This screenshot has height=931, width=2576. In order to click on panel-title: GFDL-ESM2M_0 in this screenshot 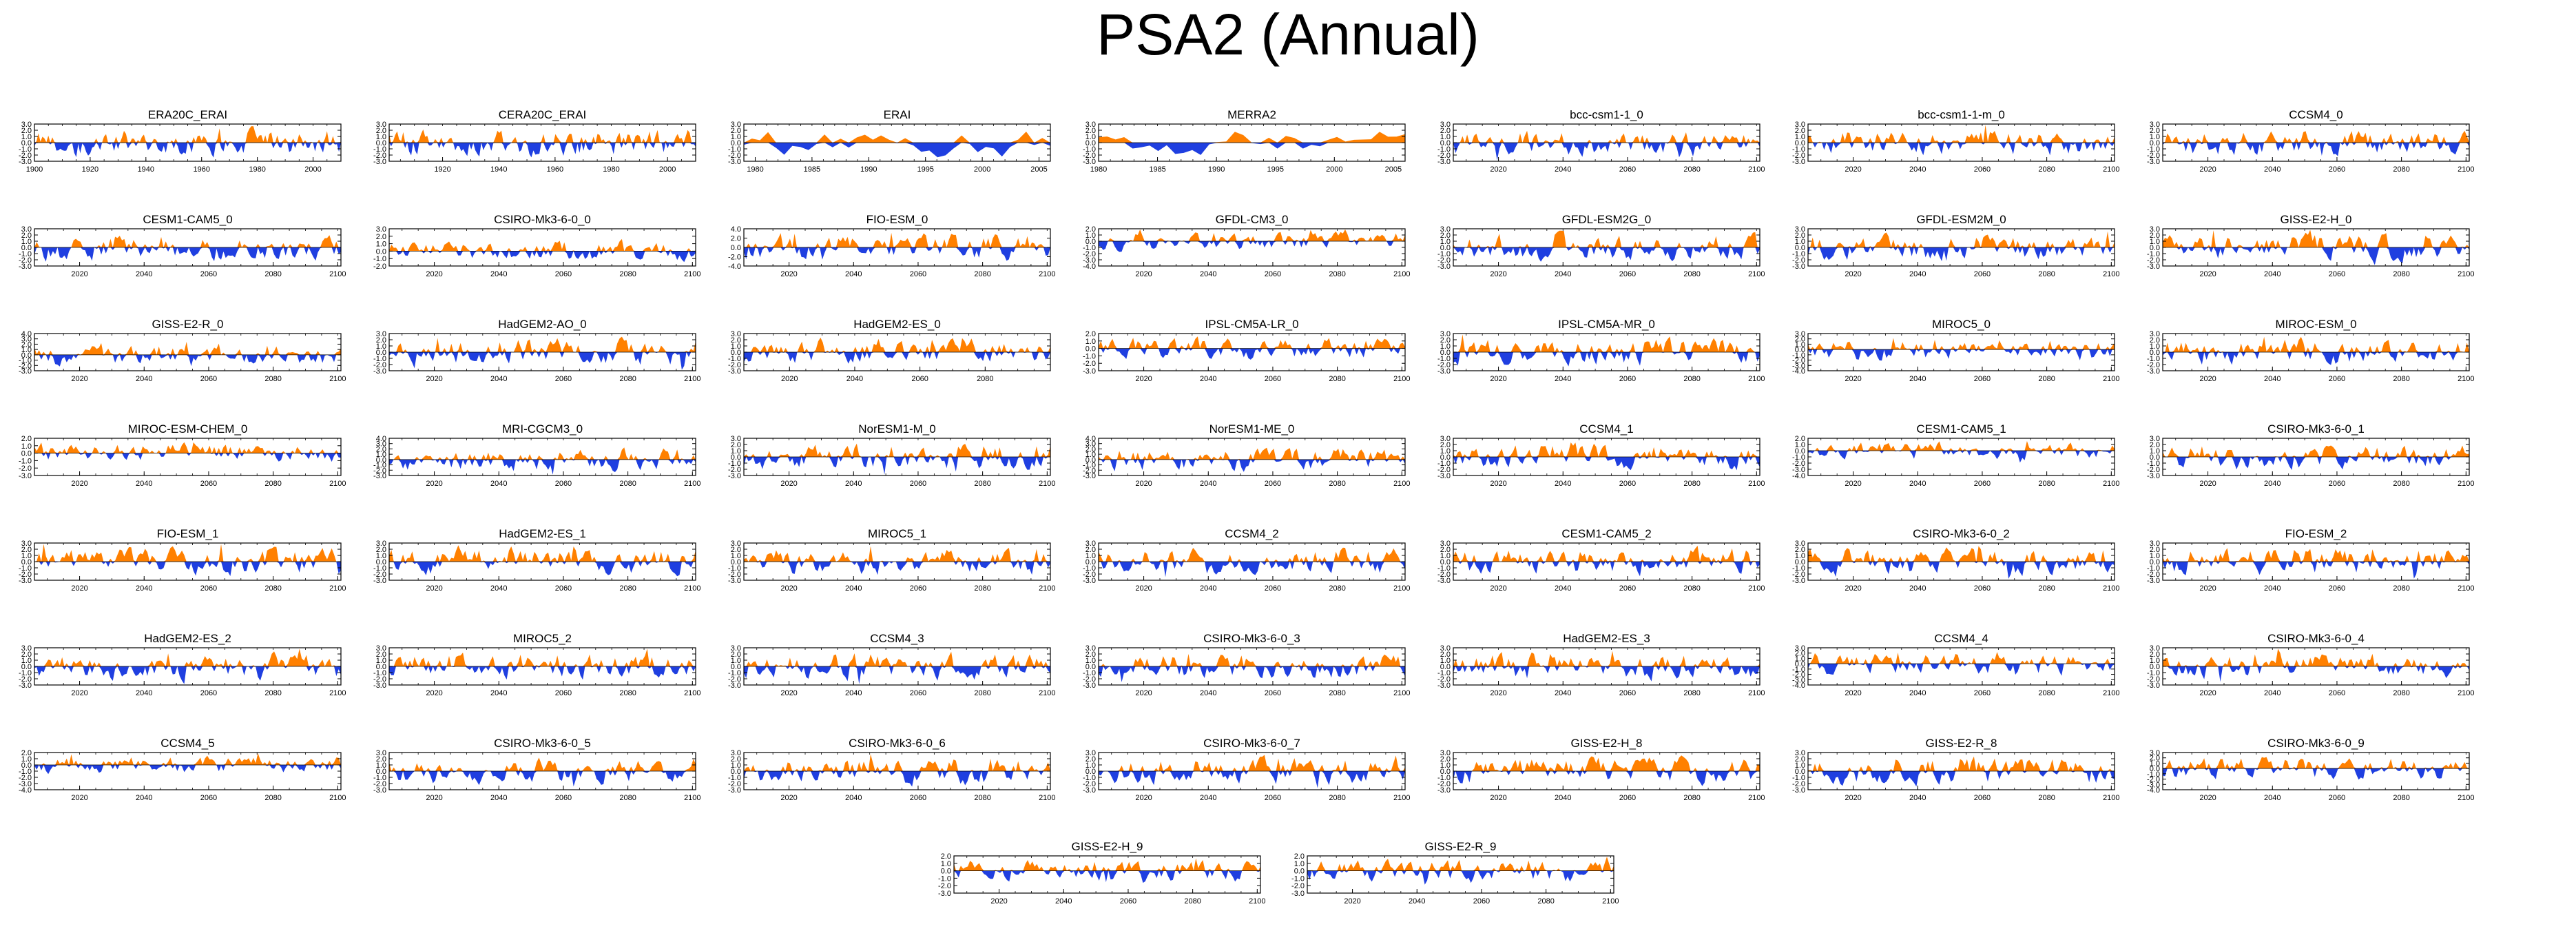, I will do `click(1961, 219)`.